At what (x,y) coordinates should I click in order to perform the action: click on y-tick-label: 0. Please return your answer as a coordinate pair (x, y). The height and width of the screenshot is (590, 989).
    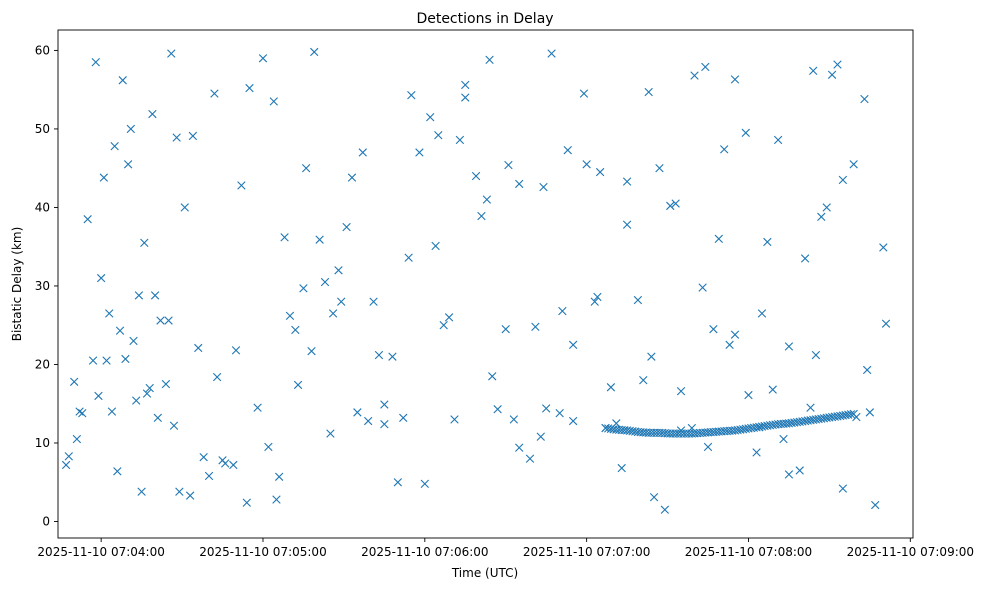
    Looking at the image, I should click on (46, 522).